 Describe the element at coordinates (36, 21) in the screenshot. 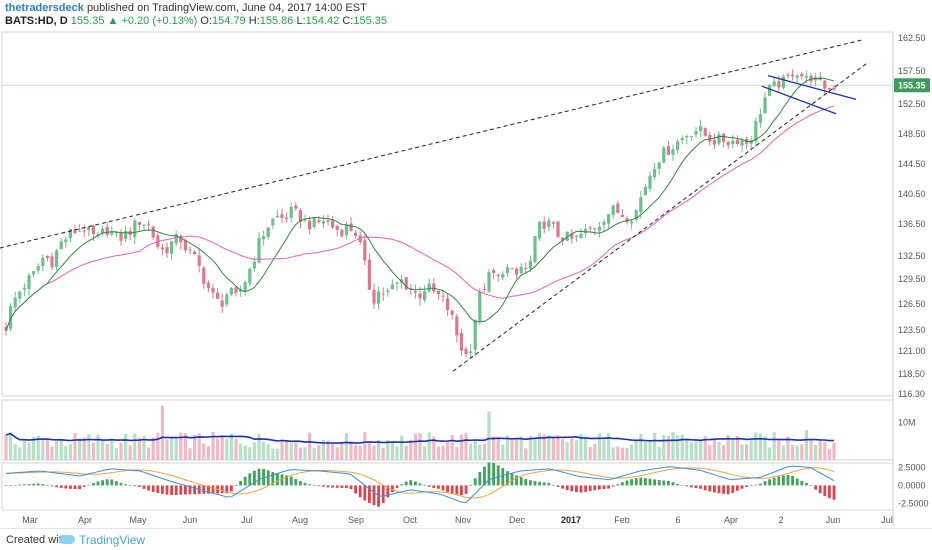

I see `symbol-label: BATS:HD, D` at that location.